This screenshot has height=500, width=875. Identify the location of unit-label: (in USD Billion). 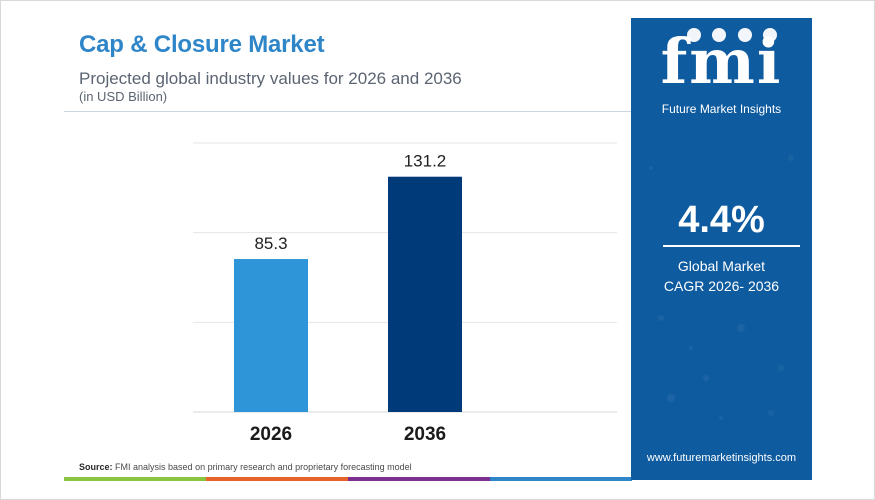
(123, 96).